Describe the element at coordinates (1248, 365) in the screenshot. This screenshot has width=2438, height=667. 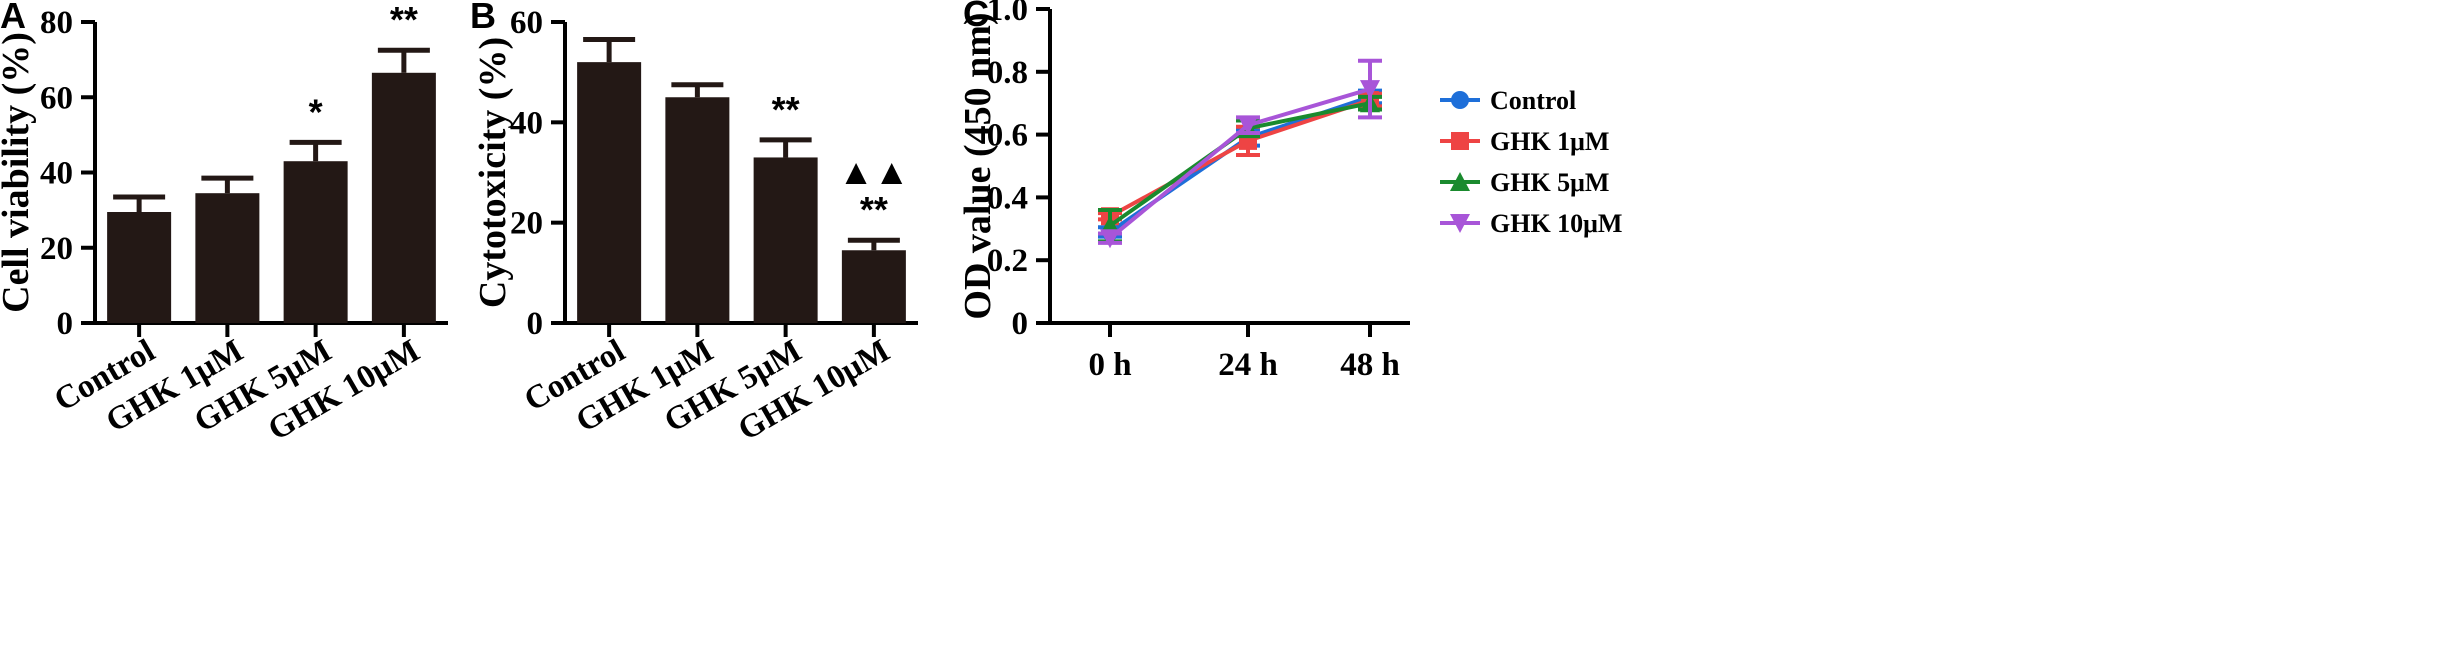
I see `x-tick-label: 24 h` at that location.